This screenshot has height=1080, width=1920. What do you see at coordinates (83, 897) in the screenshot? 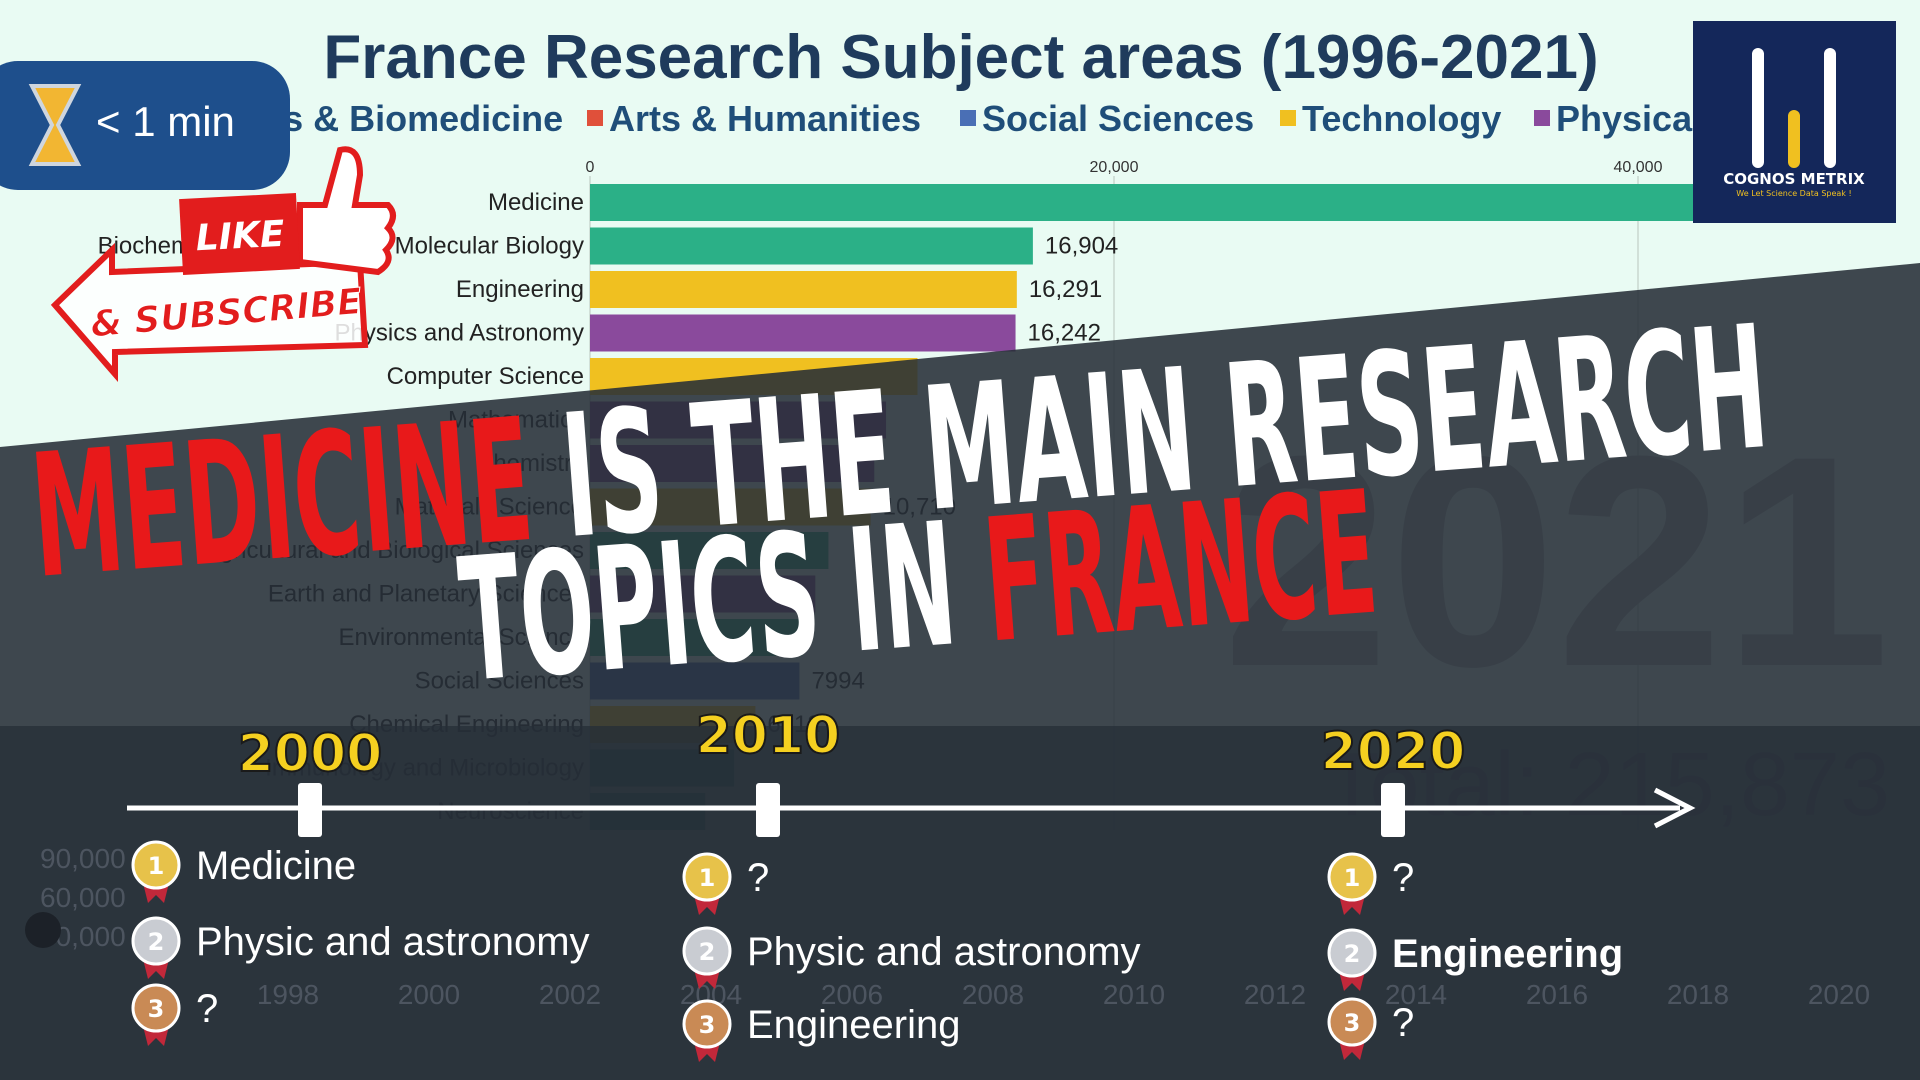
I see `trend-y-label: 60,000` at bounding box center [83, 897].